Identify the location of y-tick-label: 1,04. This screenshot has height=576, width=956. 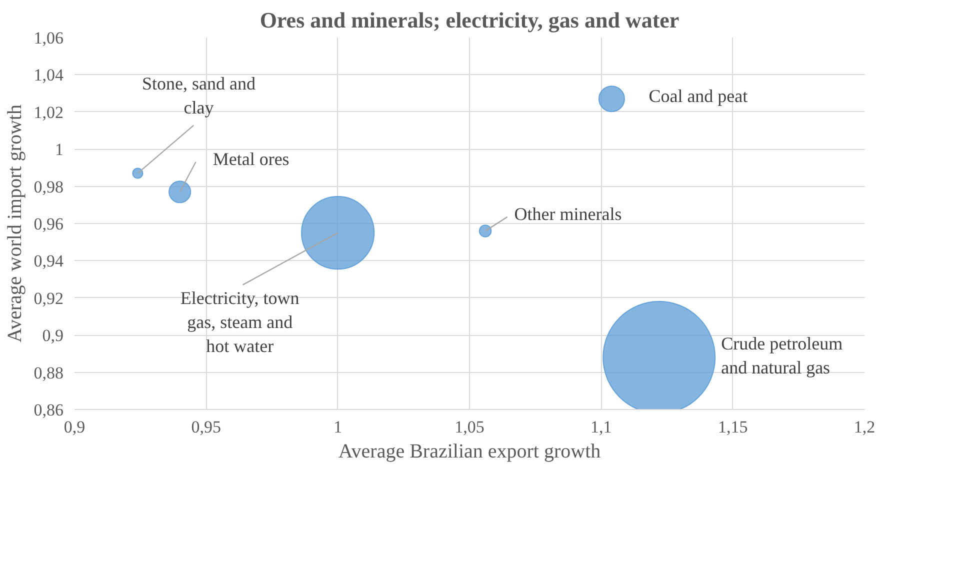
(49, 75).